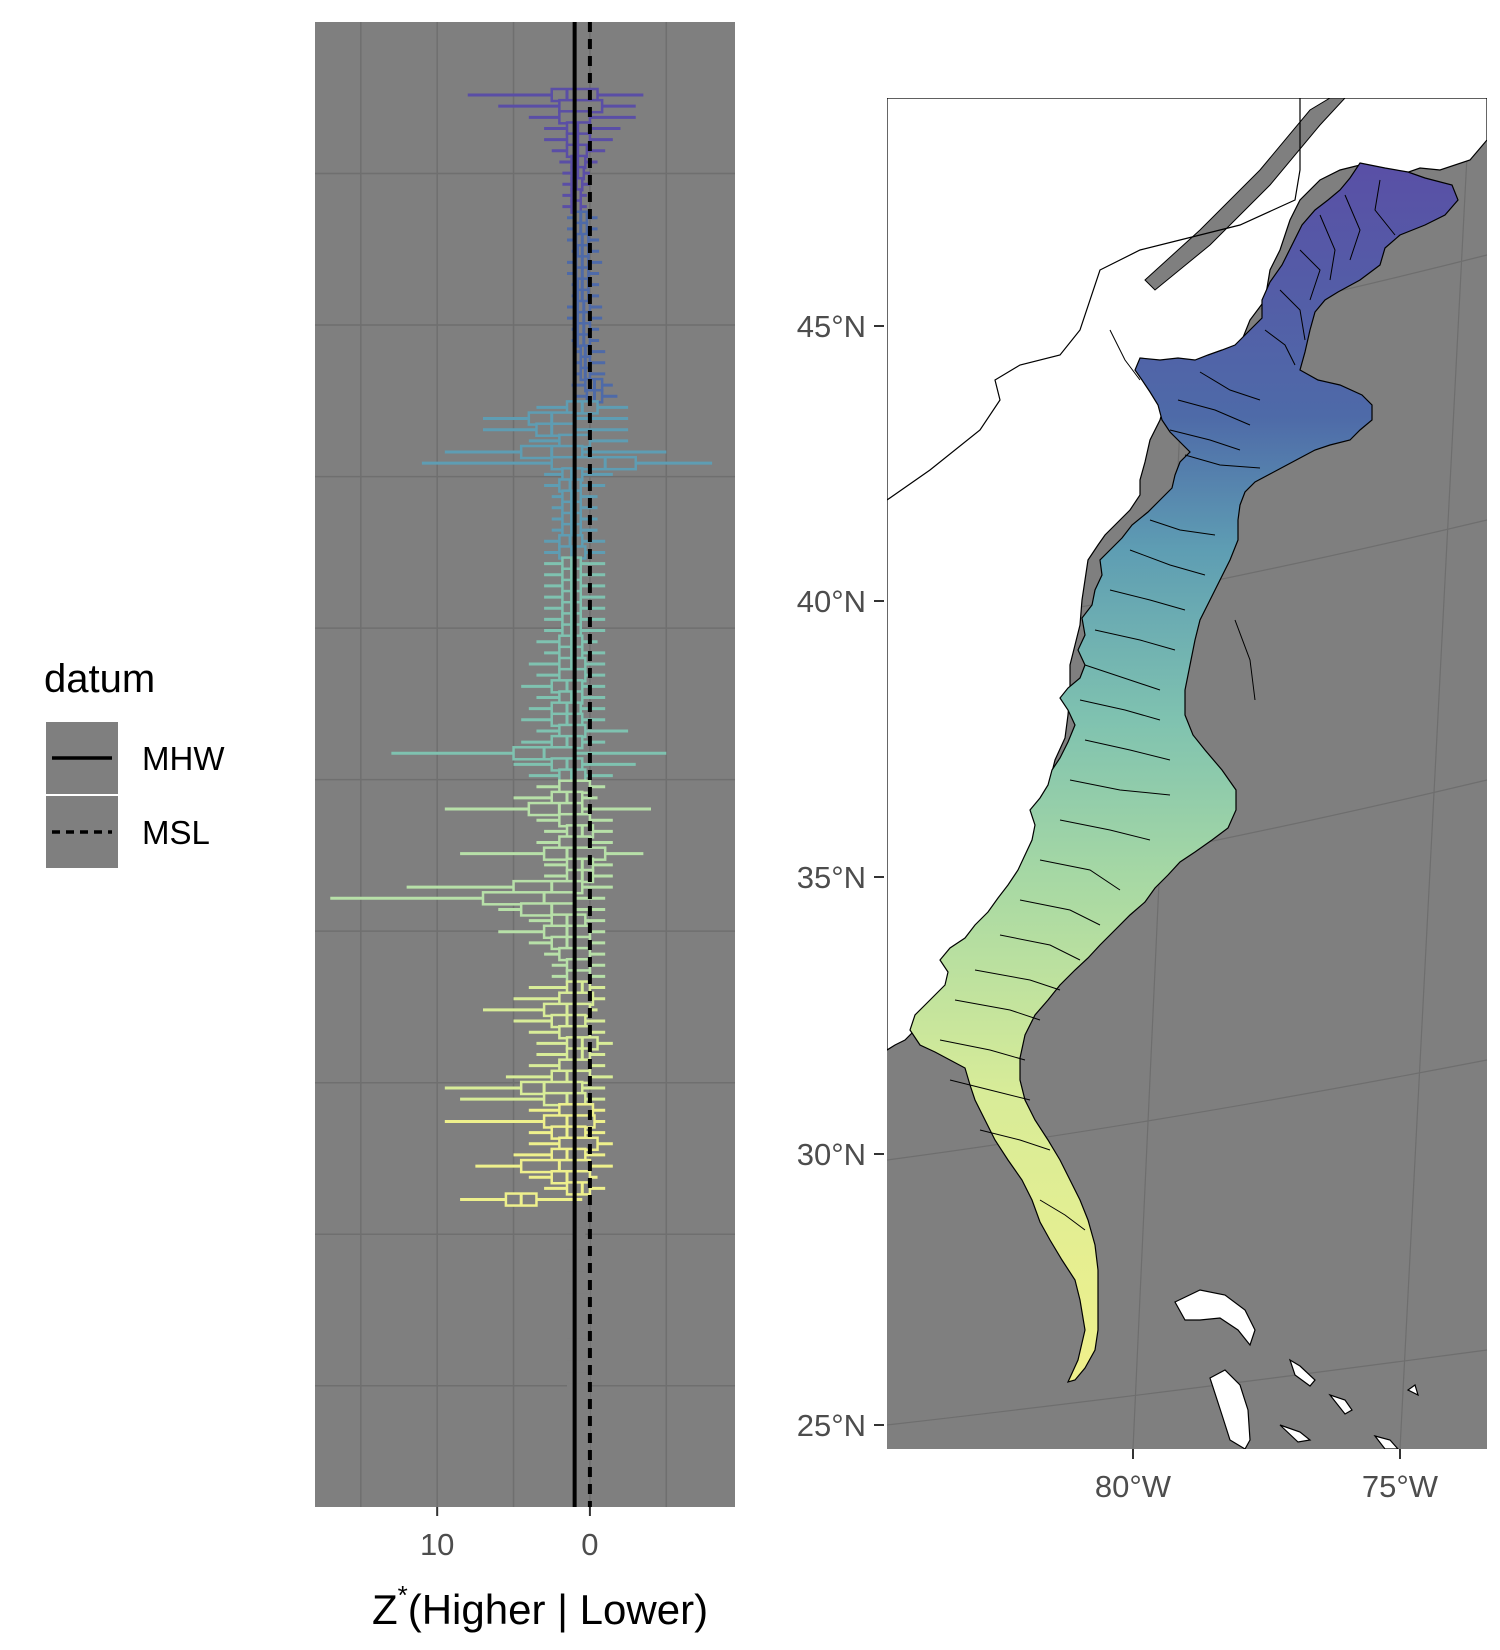 This screenshot has width=1500, height=1650. I want to click on map-y-tick-label: 40°N, so click(831, 601).